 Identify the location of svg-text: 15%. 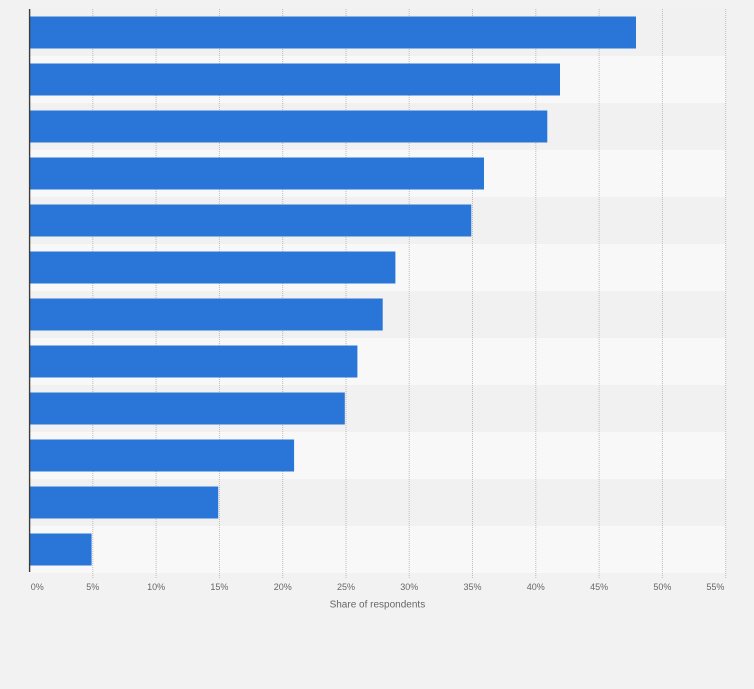
(219, 587).